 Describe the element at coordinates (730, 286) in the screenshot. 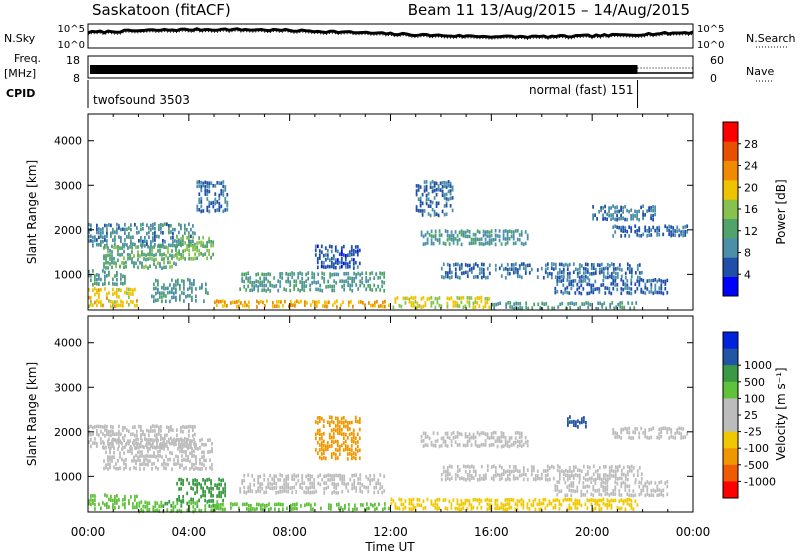

I see `power-colorbar-swatch` at that location.